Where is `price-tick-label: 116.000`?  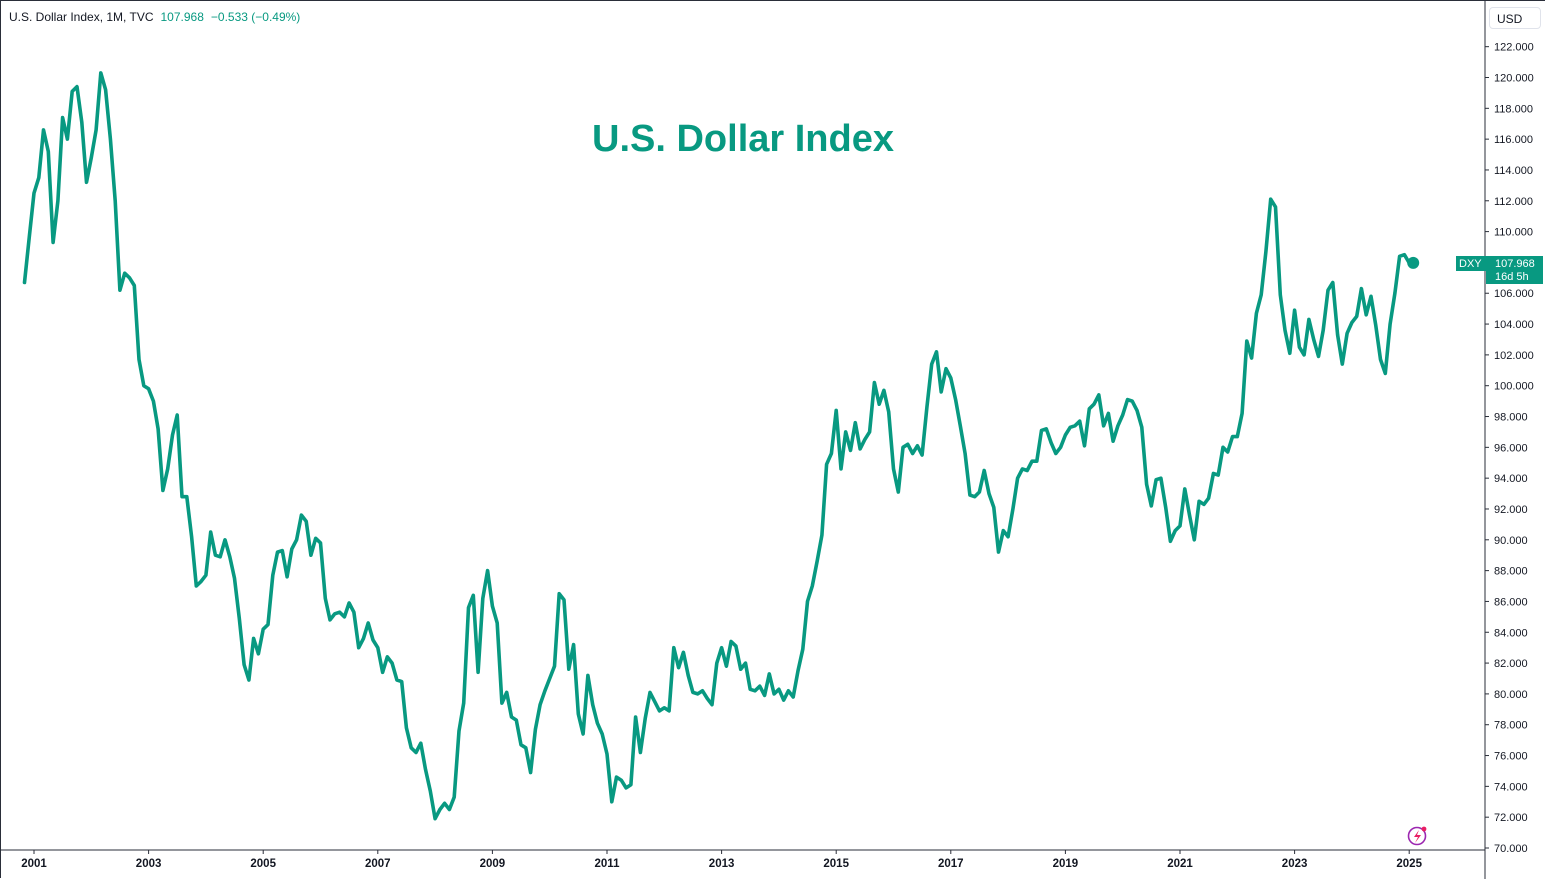
price-tick-label: 116.000 is located at coordinates (1513, 140).